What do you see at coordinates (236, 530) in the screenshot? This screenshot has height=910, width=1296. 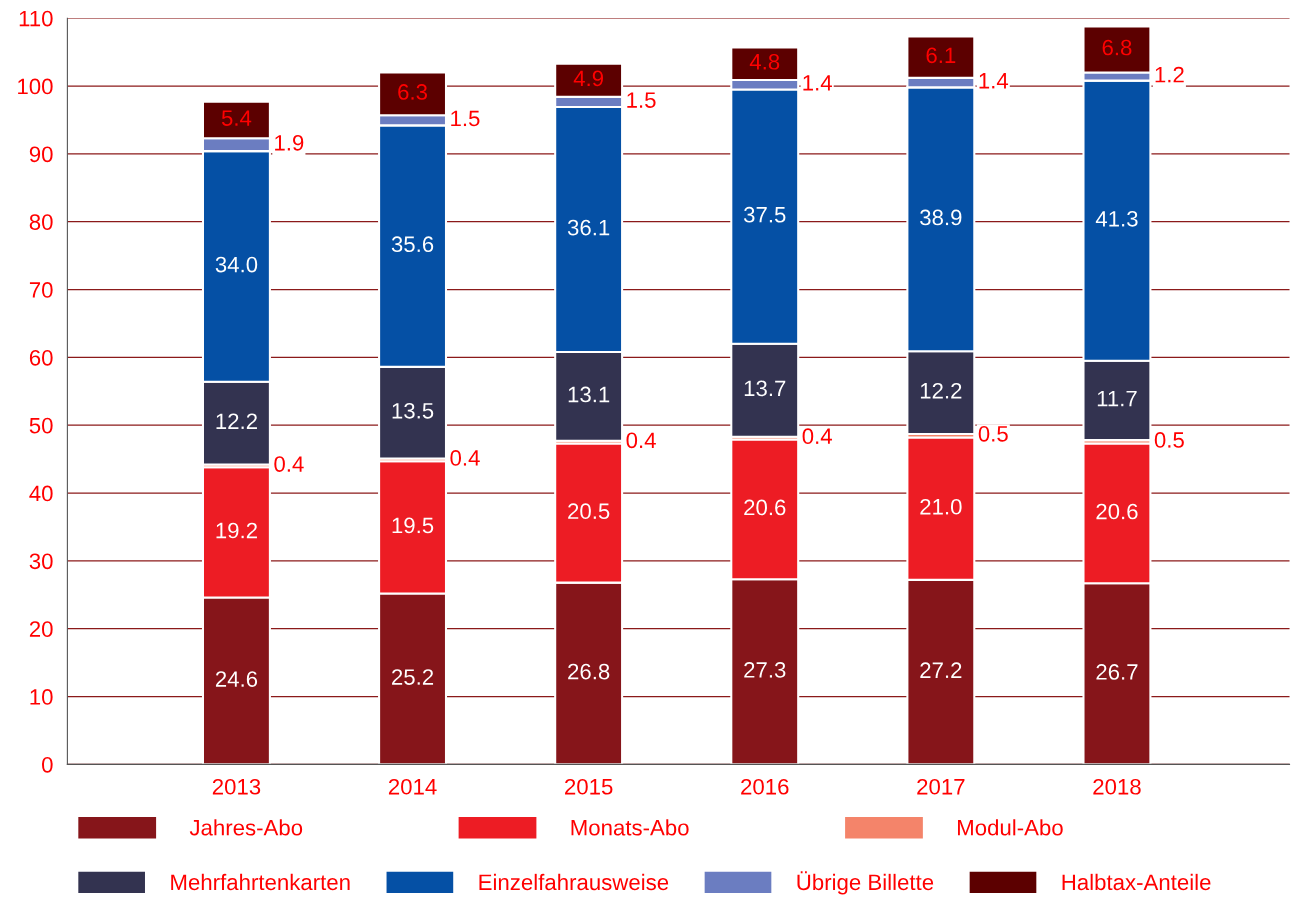 I see `data-label: 19.2` at bounding box center [236, 530].